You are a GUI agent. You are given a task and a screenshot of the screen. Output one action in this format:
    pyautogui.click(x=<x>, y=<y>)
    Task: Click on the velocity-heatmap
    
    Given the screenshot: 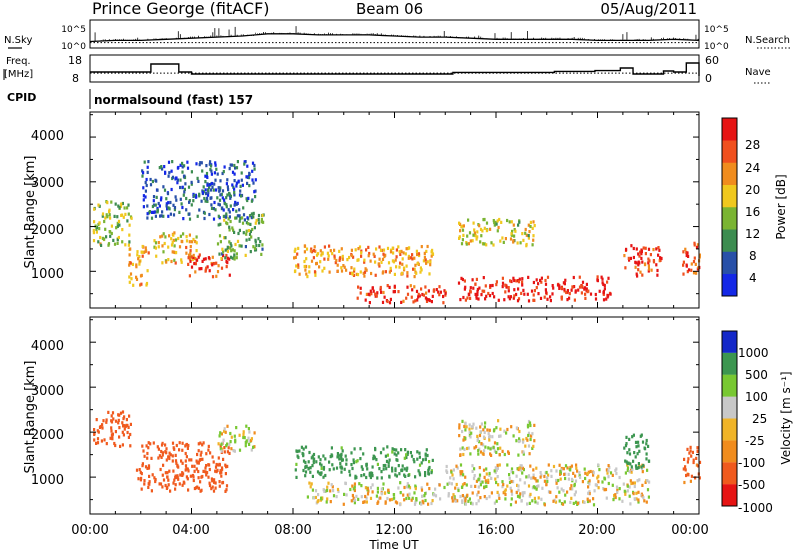 What is the action you would take?
    pyautogui.click(x=397, y=458)
    